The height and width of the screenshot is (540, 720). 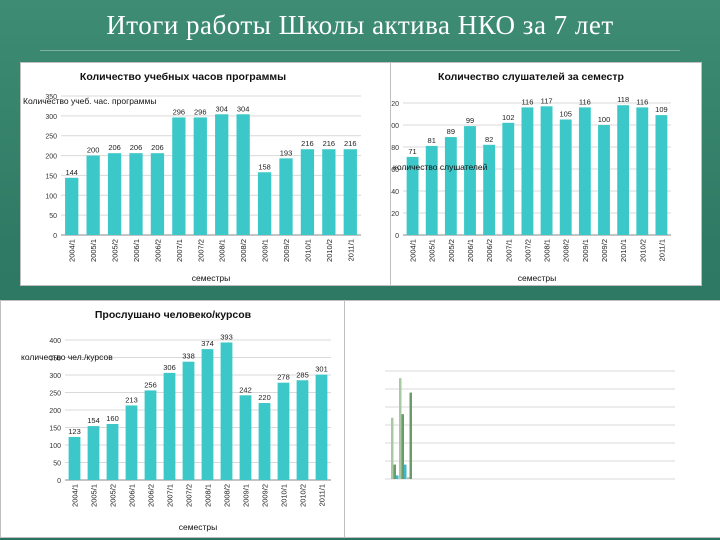 I want to click on y-tick-label: 20, so click(x=395, y=214).